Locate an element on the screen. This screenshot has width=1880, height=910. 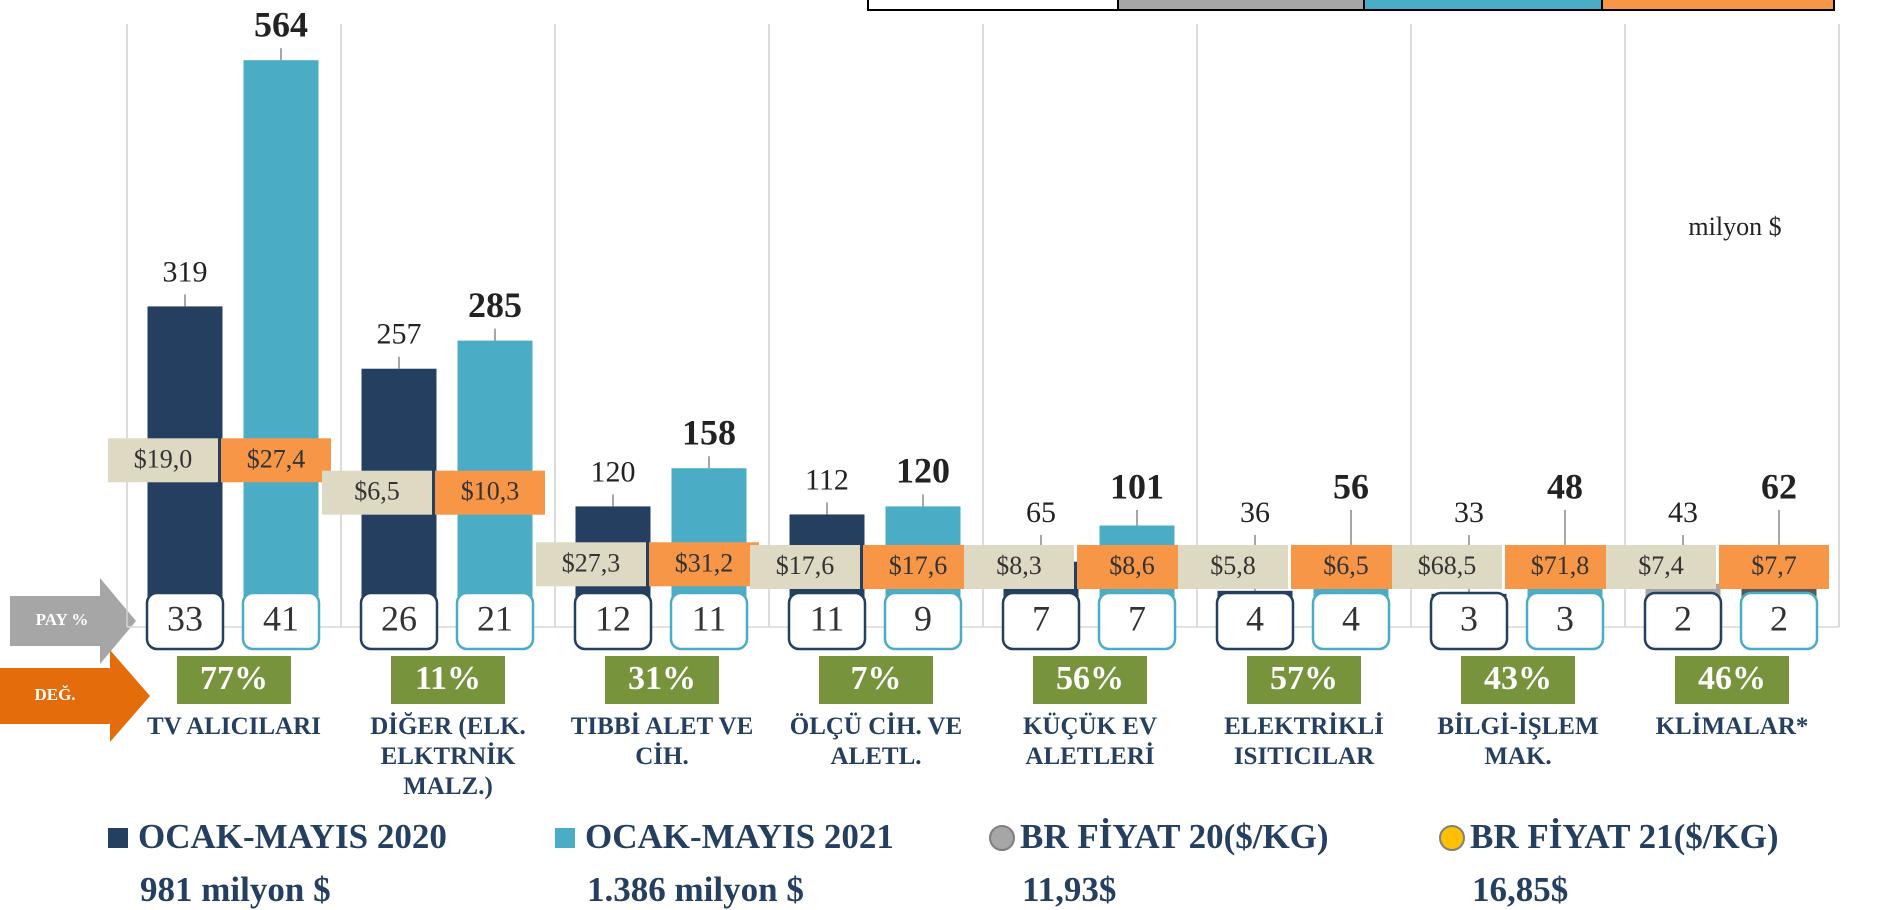
category-label: KÜÇÜK EV ALETLERİ is located at coordinates (1090, 741).